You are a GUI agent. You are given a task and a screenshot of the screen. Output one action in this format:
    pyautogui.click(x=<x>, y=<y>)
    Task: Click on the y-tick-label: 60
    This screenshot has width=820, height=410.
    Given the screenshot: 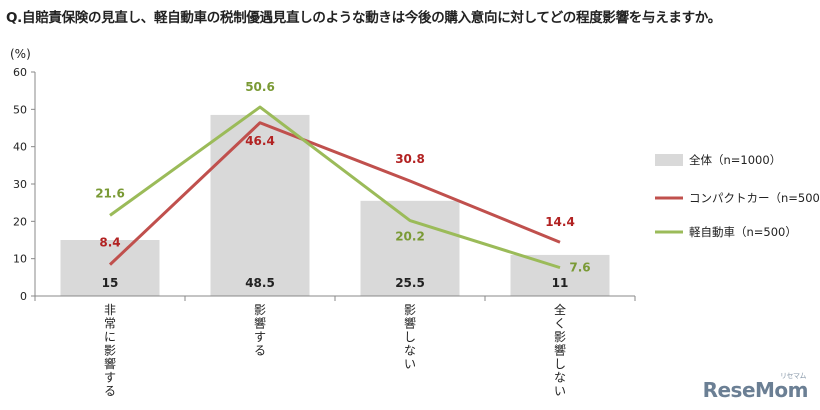 What is the action you would take?
    pyautogui.click(x=20, y=72)
    